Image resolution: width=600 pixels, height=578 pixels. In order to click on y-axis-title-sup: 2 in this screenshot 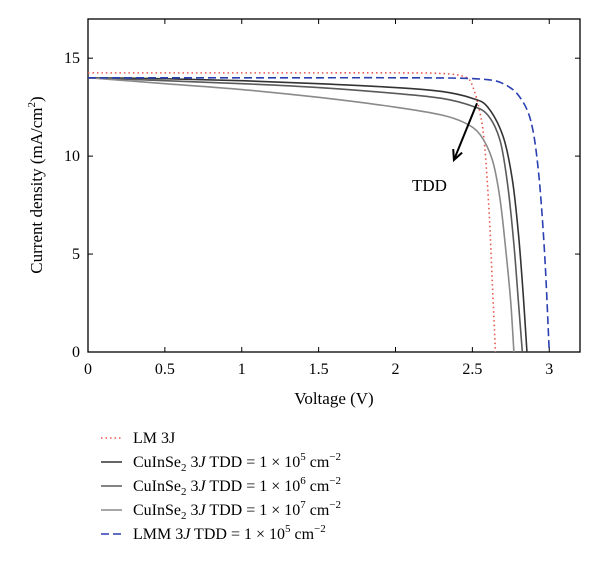, I will do `click(32, 105)`.